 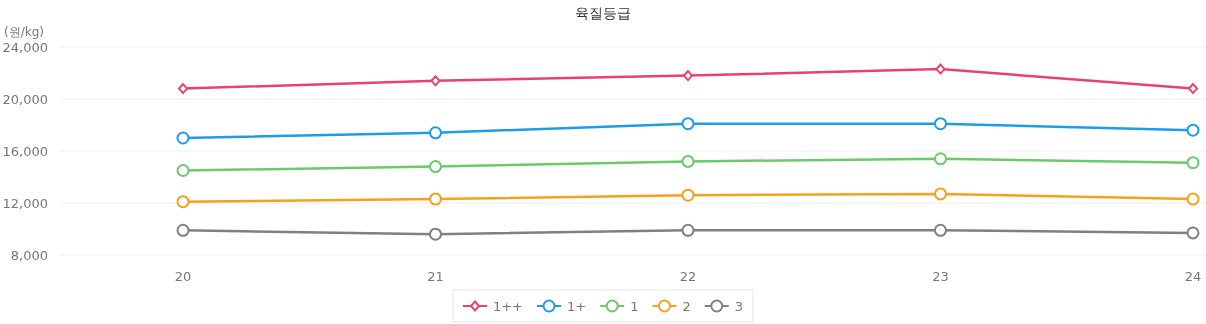 I want to click on x-tick-label: 24, so click(x=1193, y=276).